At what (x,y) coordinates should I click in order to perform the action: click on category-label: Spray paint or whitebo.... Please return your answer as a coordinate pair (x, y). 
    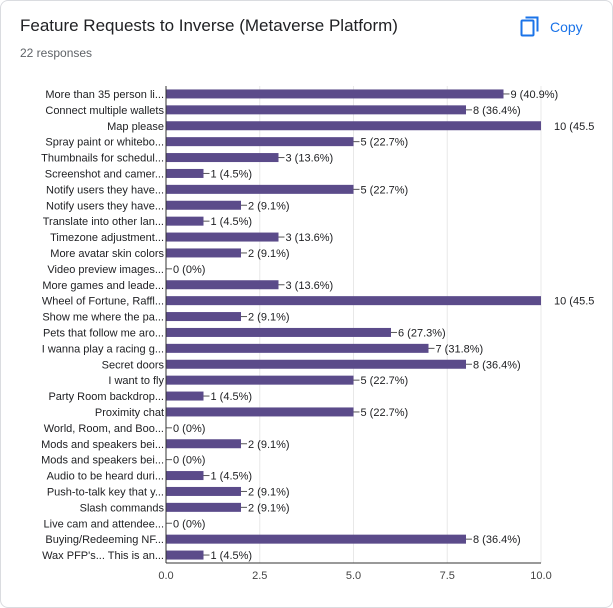
    Looking at the image, I should click on (104, 143).